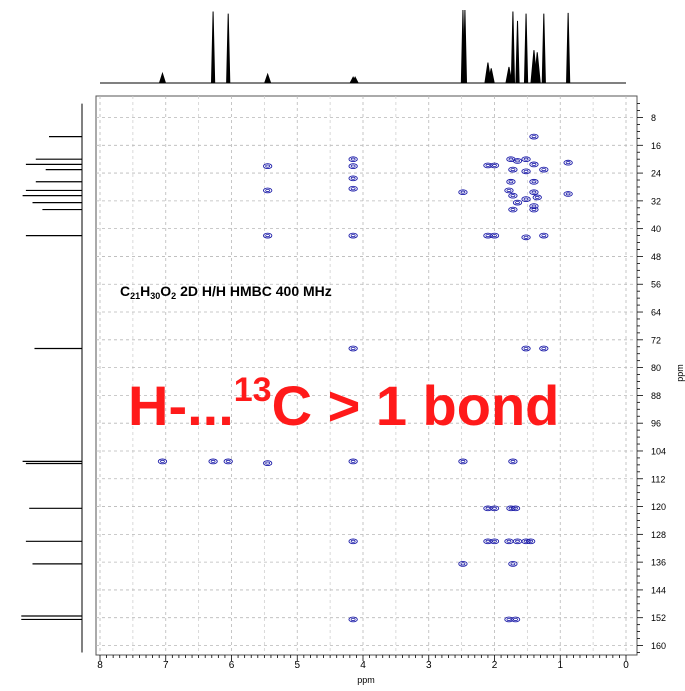 Image resolution: width=685 pixels, height=691 pixels. What do you see at coordinates (656, 396) in the screenshot?
I see `y-tick-label: 88` at bounding box center [656, 396].